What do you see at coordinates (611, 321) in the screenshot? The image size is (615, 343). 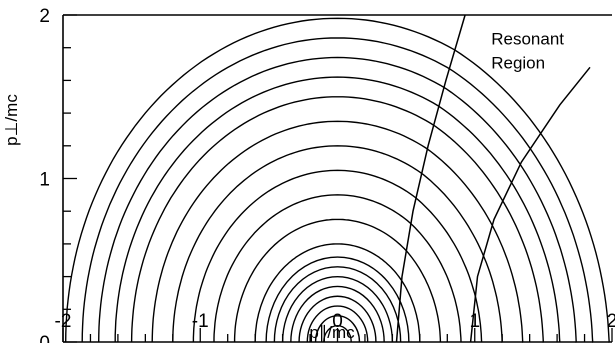 I see `x-tick-label: 2` at bounding box center [611, 321].